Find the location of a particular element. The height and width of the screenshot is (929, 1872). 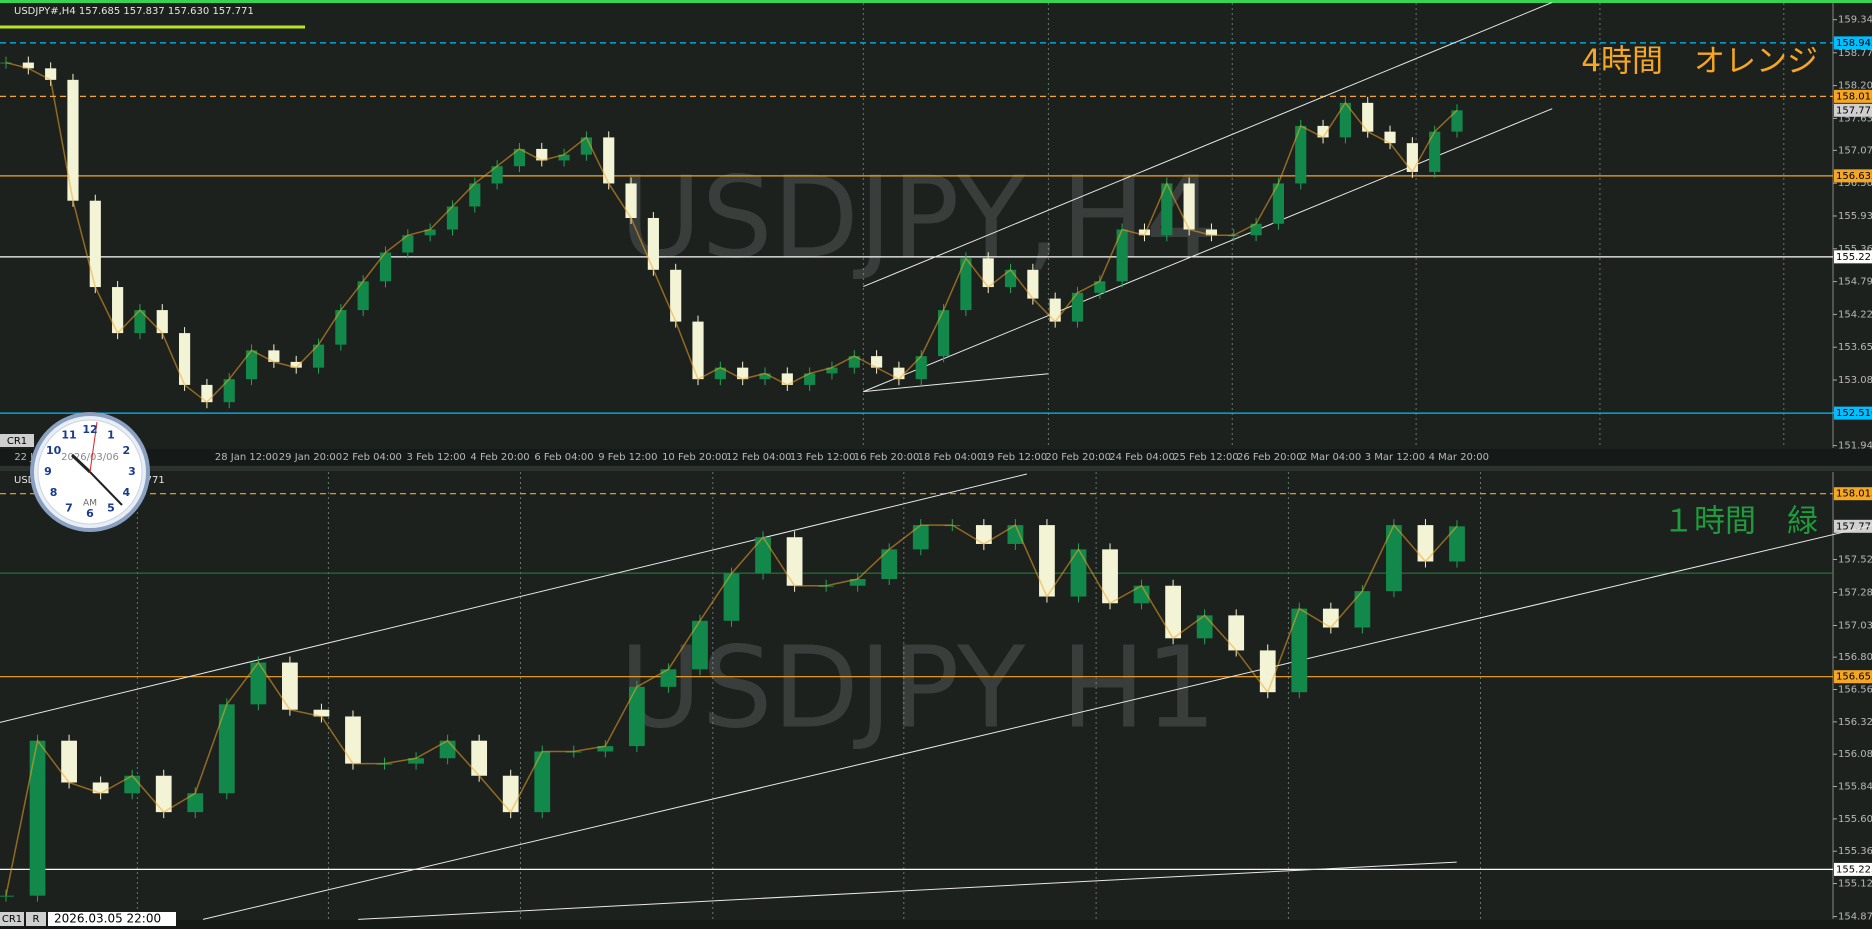

clock-numeral: 5 is located at coordinates (111, 507).